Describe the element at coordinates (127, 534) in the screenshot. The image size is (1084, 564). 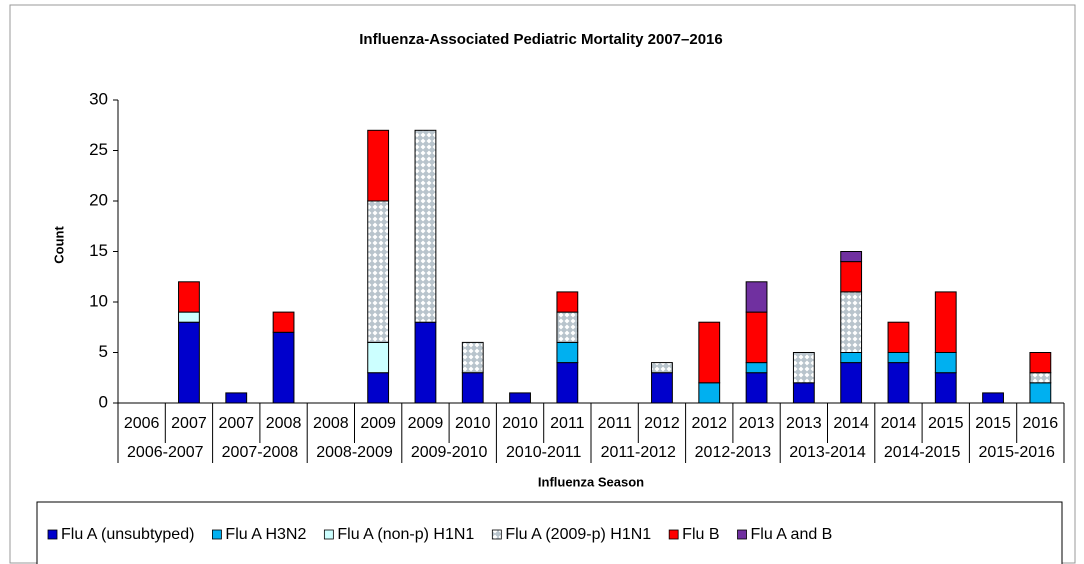
I see `legend-label: Flu A (unsubtyped)` at that location.